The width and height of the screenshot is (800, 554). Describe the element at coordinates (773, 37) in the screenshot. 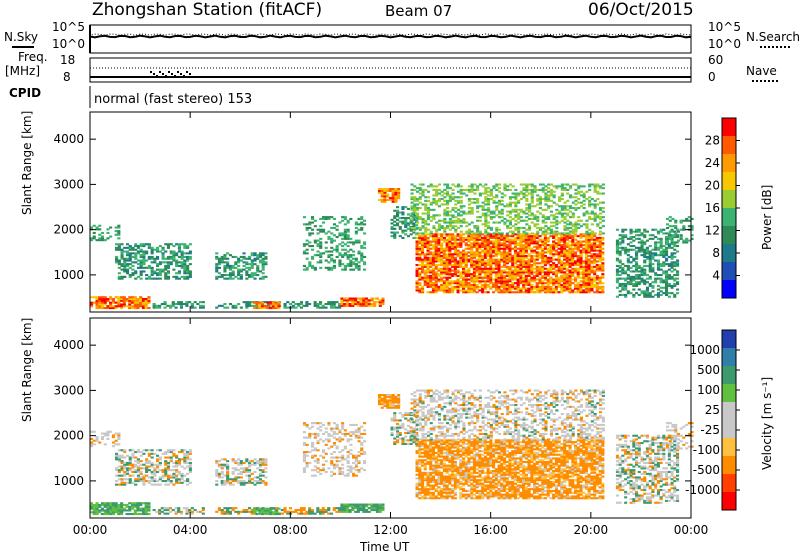

I see `nsearch-label: N.Search` at that location.